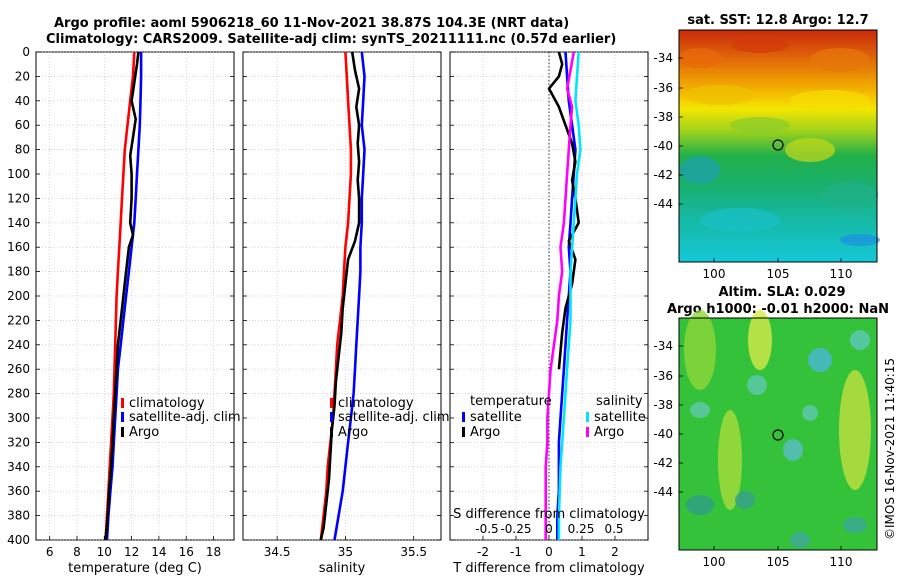  Describe the element at coordinates (394, 417) in the screenshot. I see `legend-label-satellite-adj: satellite-adj. clim` at that location.